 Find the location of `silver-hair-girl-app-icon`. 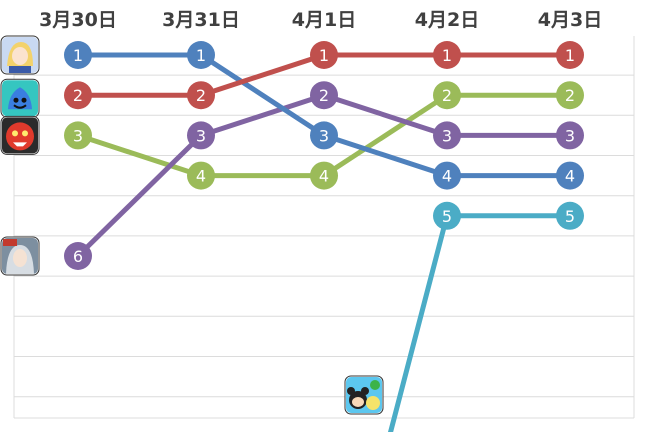

silver-hair-girl-app-icon is located at coordinates (20, 256).